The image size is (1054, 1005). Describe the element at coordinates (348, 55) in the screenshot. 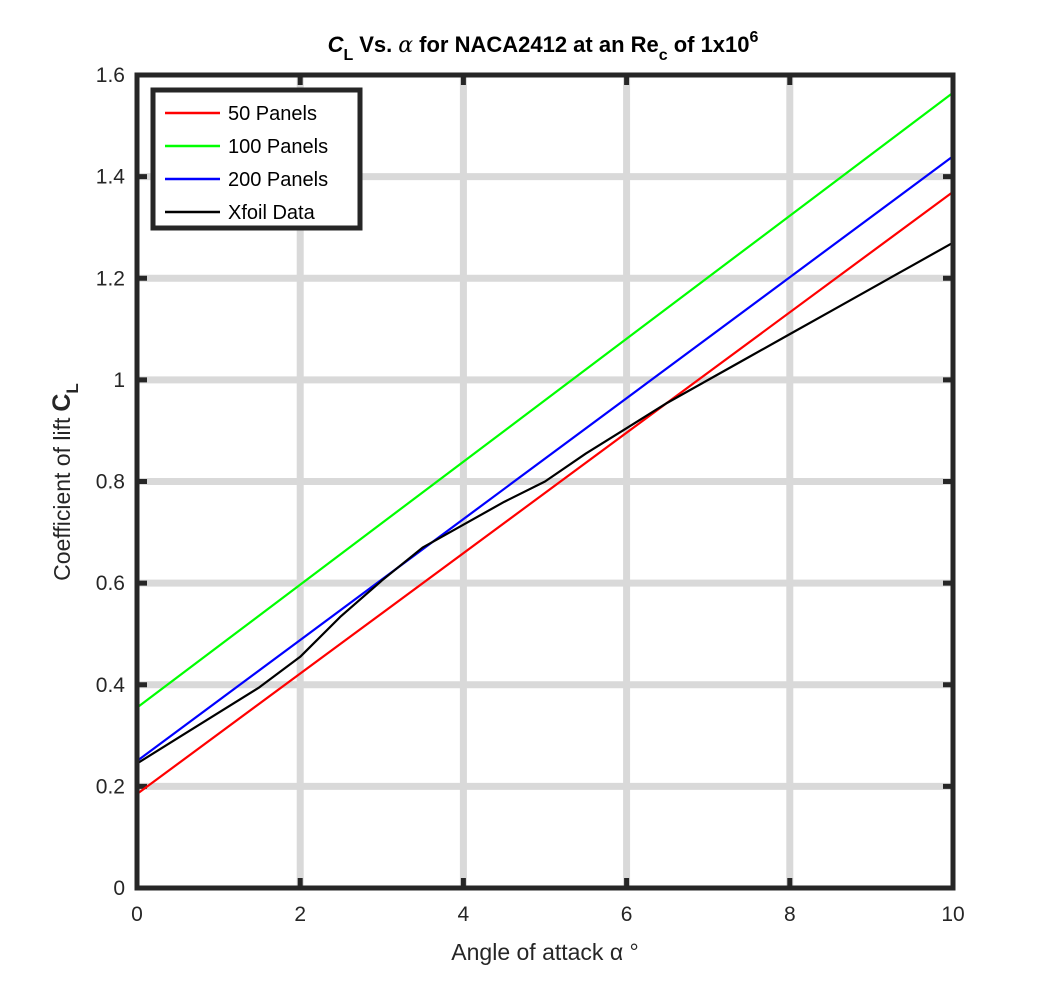

I see `title-cl-subscript: L` at that location.